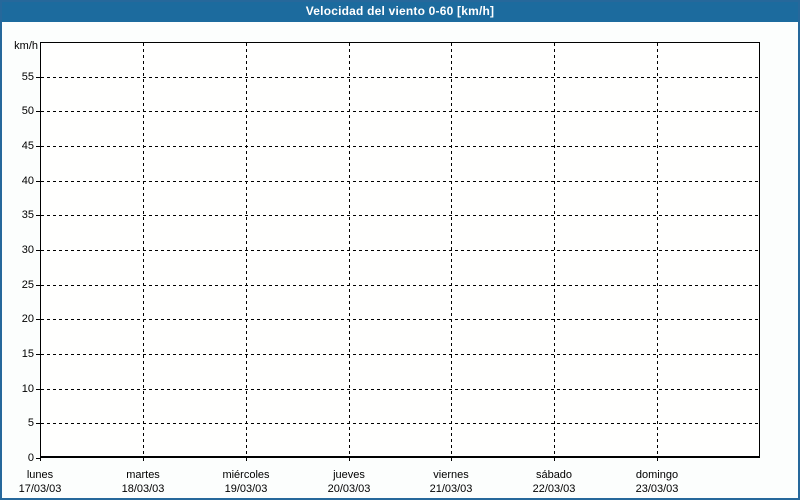 Image resolution: width=800 pixels, height=500 pixels. Describe the element at coordinates (27, 181) in the screenshot. I see `y-tick-label: 40` at that location.